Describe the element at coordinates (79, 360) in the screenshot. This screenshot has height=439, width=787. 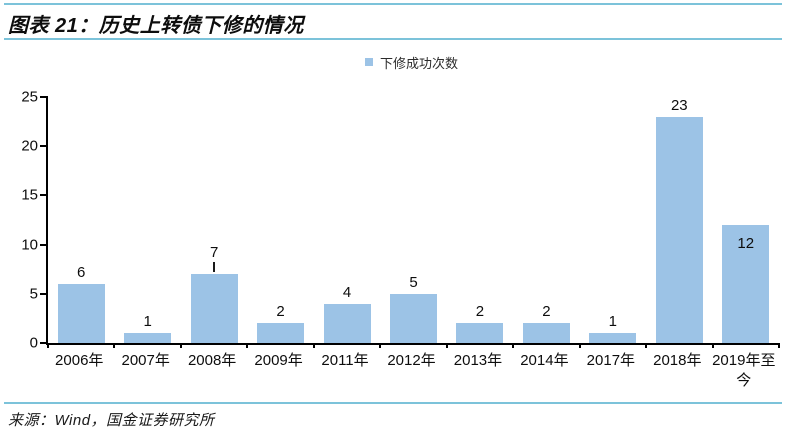
I see `x-axis-category-label: 2006年` at that location.